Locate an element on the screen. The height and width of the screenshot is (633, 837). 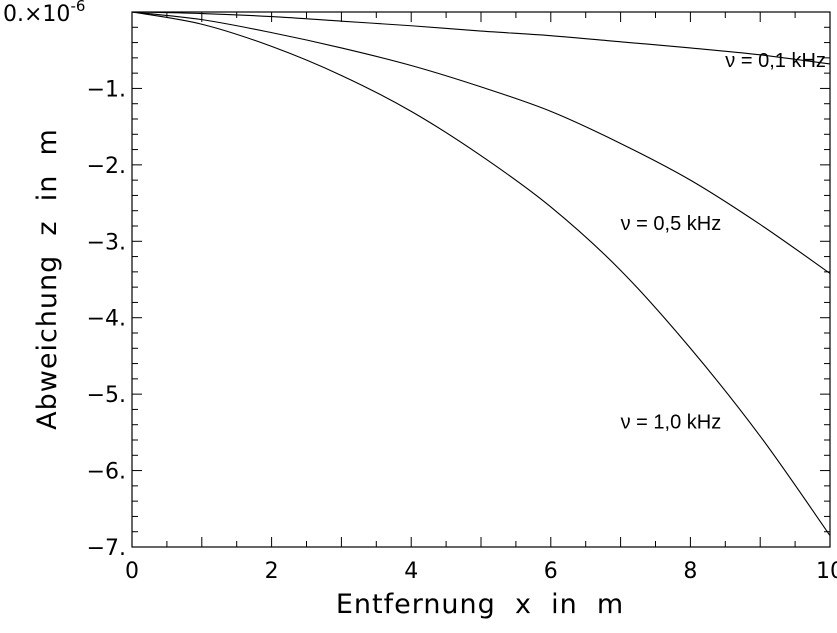
annotation-layer: ν = 0,1 kHz ν = 0,5 kHz ν = 1,0 kHz is located at coordinates (723, 242).